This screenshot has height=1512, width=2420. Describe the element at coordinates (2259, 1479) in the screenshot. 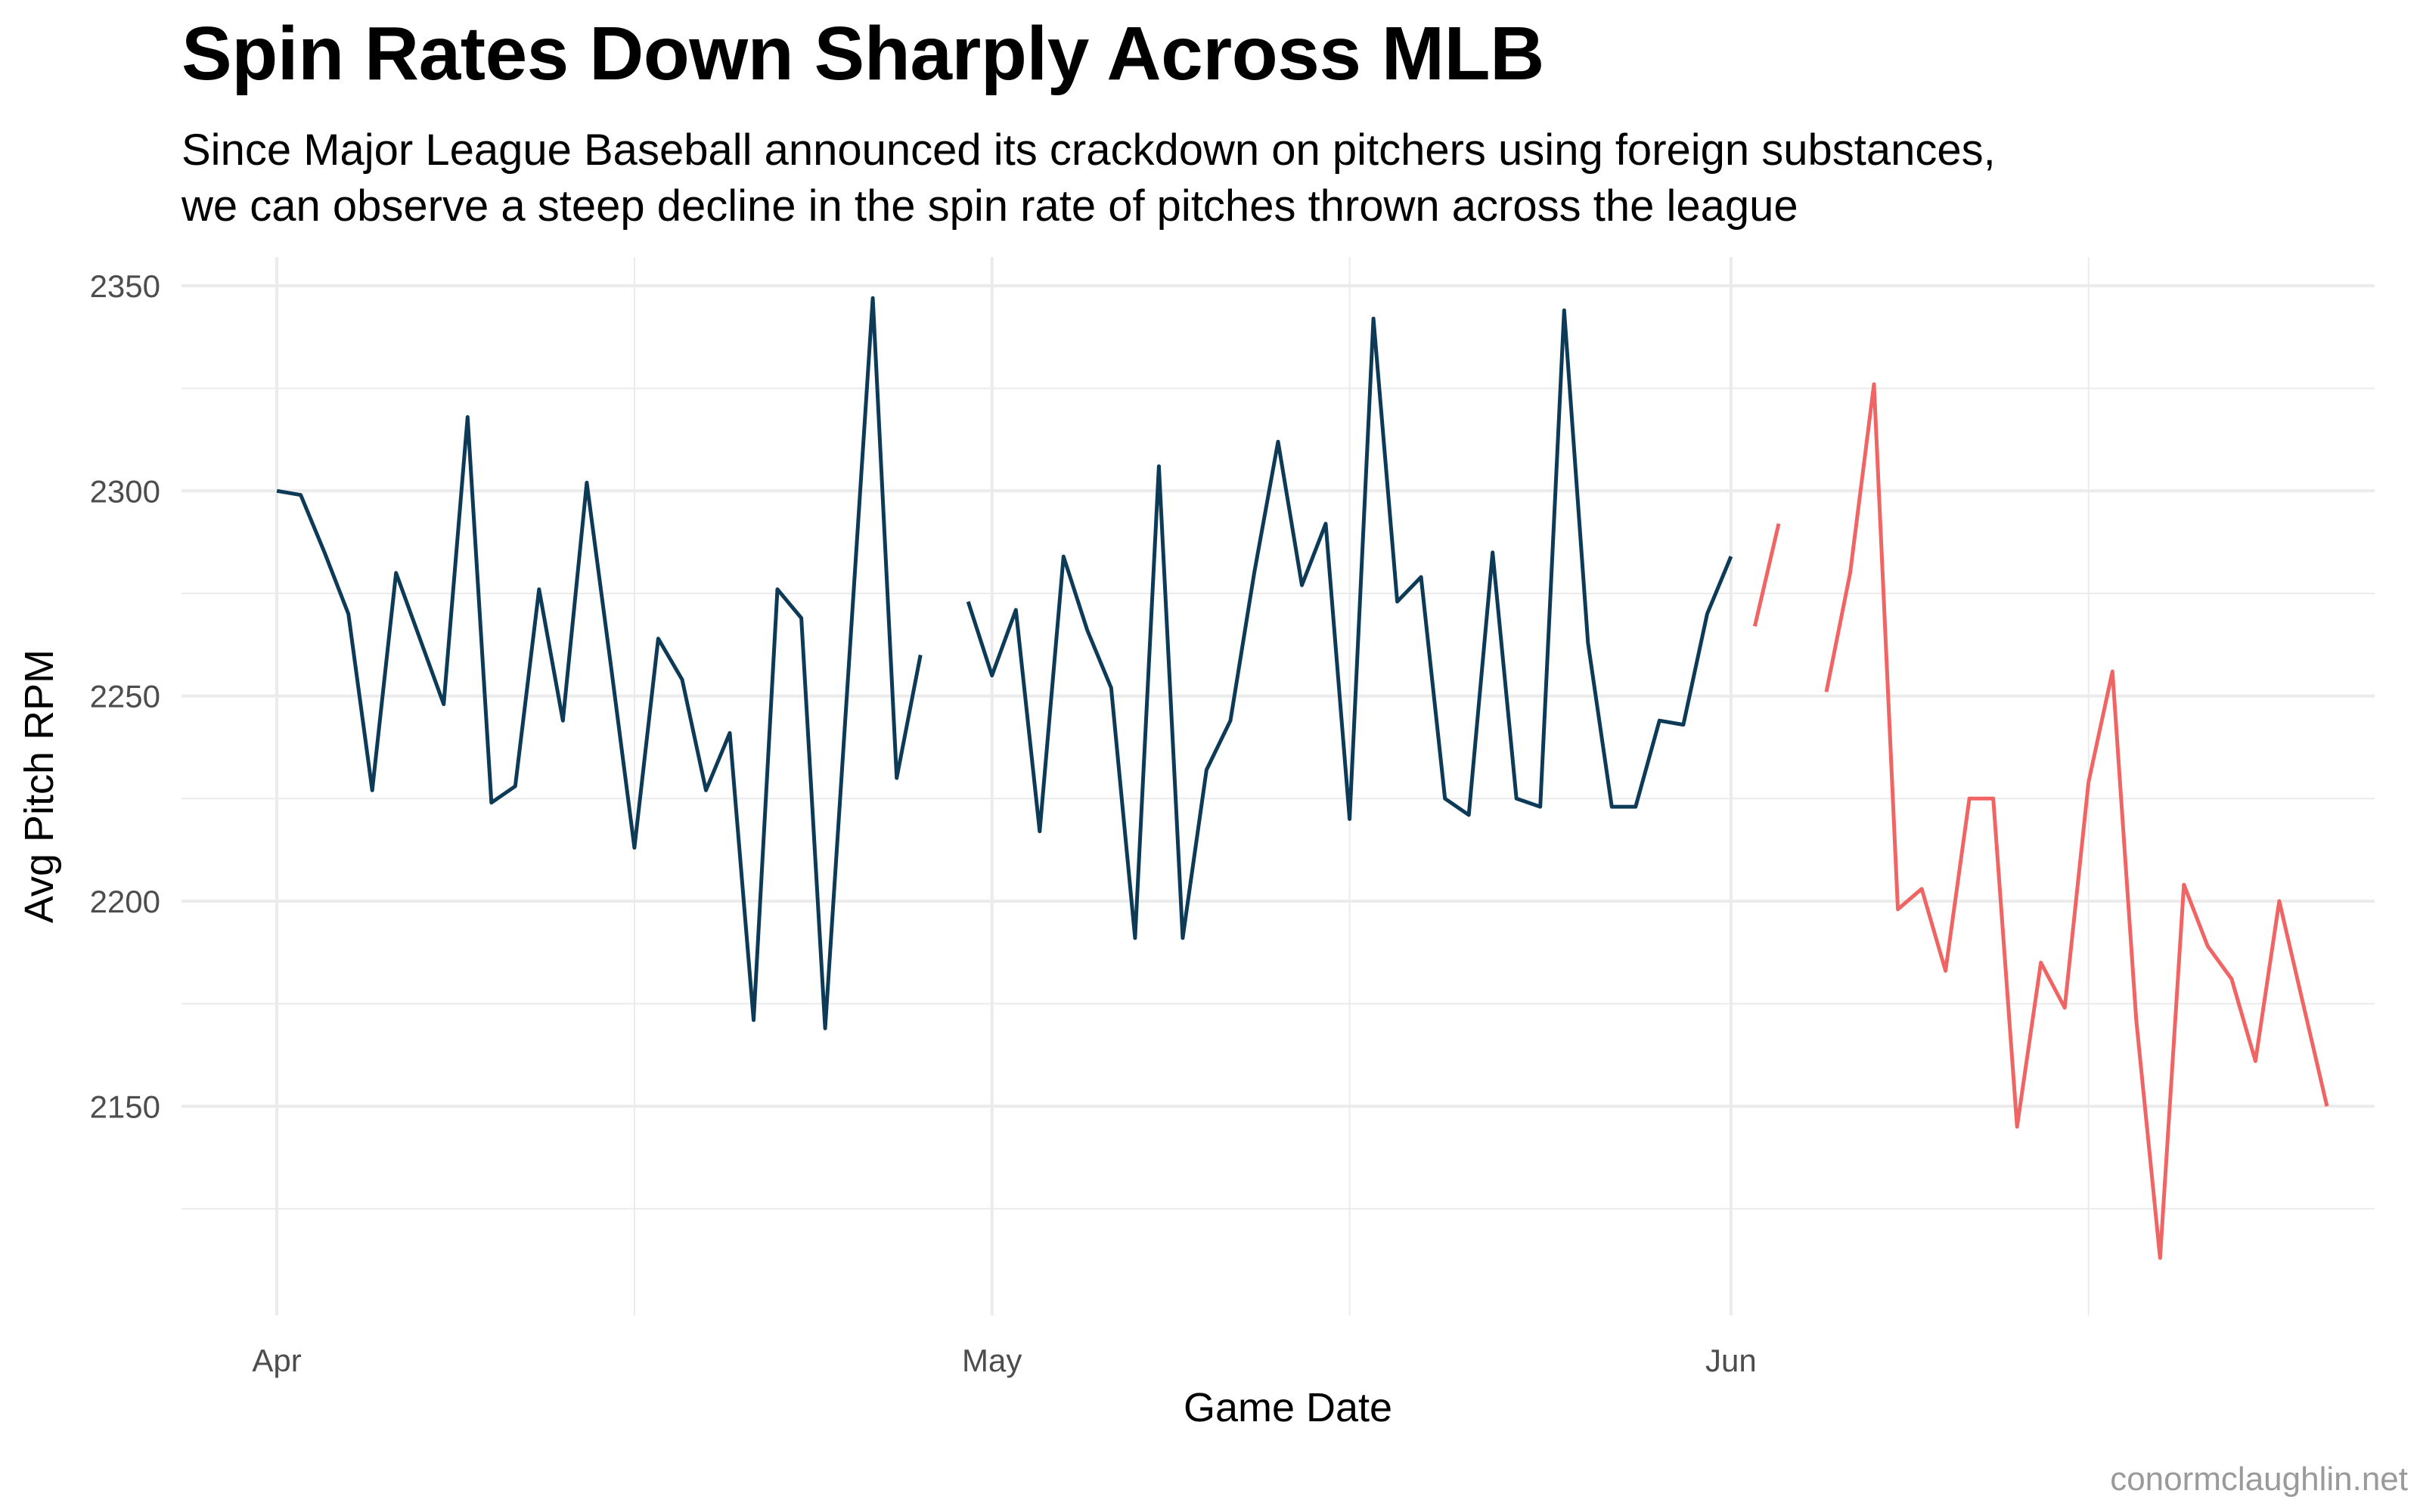

I see `source-caption: conormclaughlin.net` at that location.